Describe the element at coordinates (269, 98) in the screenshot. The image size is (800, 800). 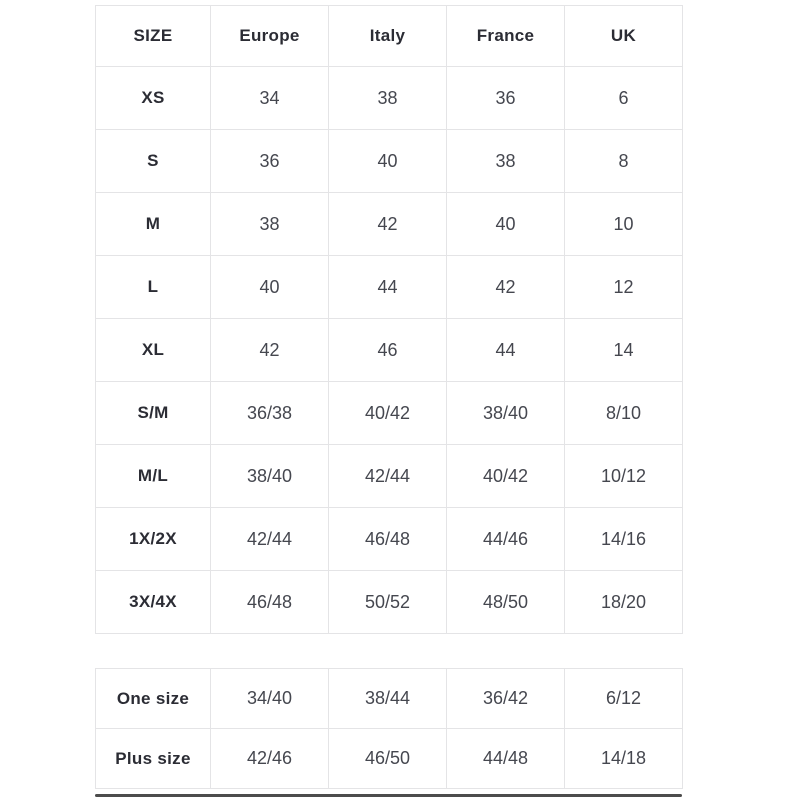
I see `size-value-cell: 34` at that location.